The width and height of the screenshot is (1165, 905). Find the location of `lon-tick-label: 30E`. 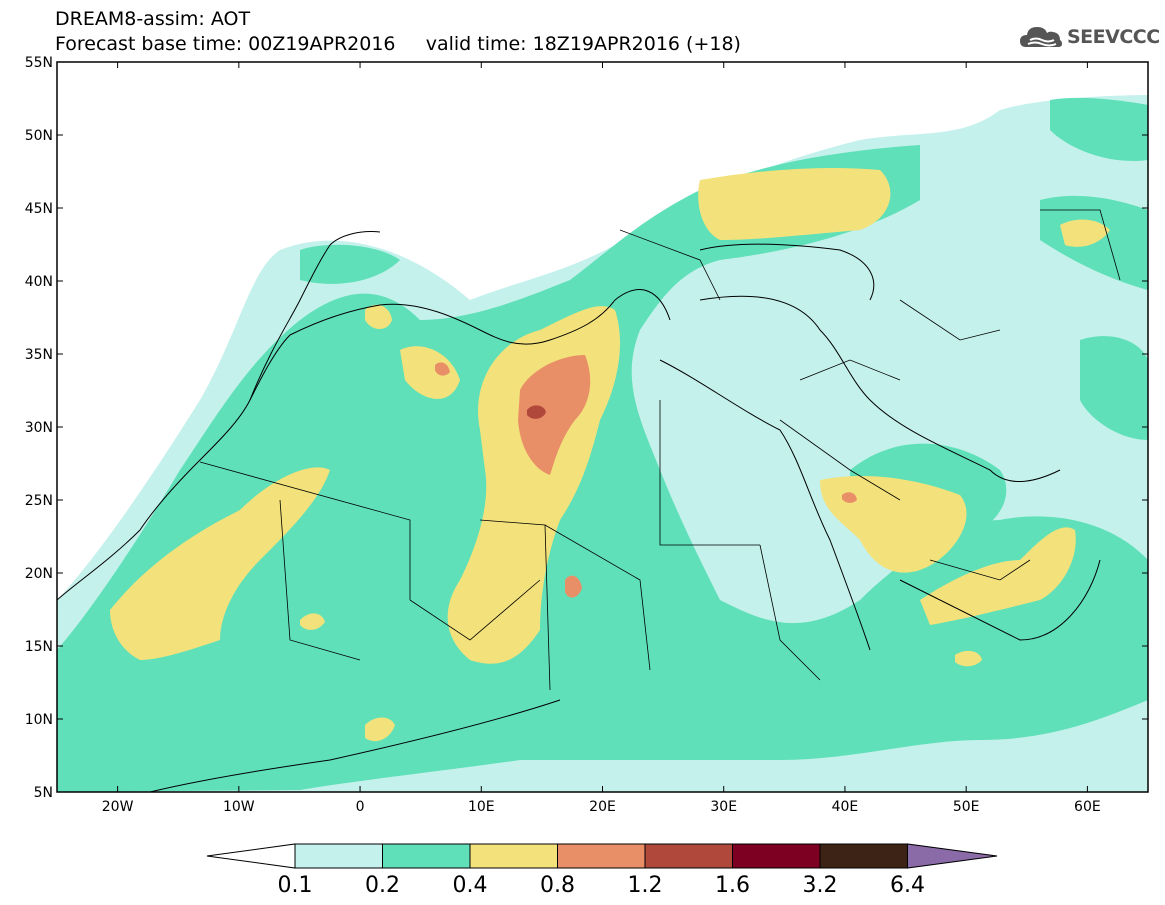

lon-tick-label: 30E is located at coordinates (723, 807).